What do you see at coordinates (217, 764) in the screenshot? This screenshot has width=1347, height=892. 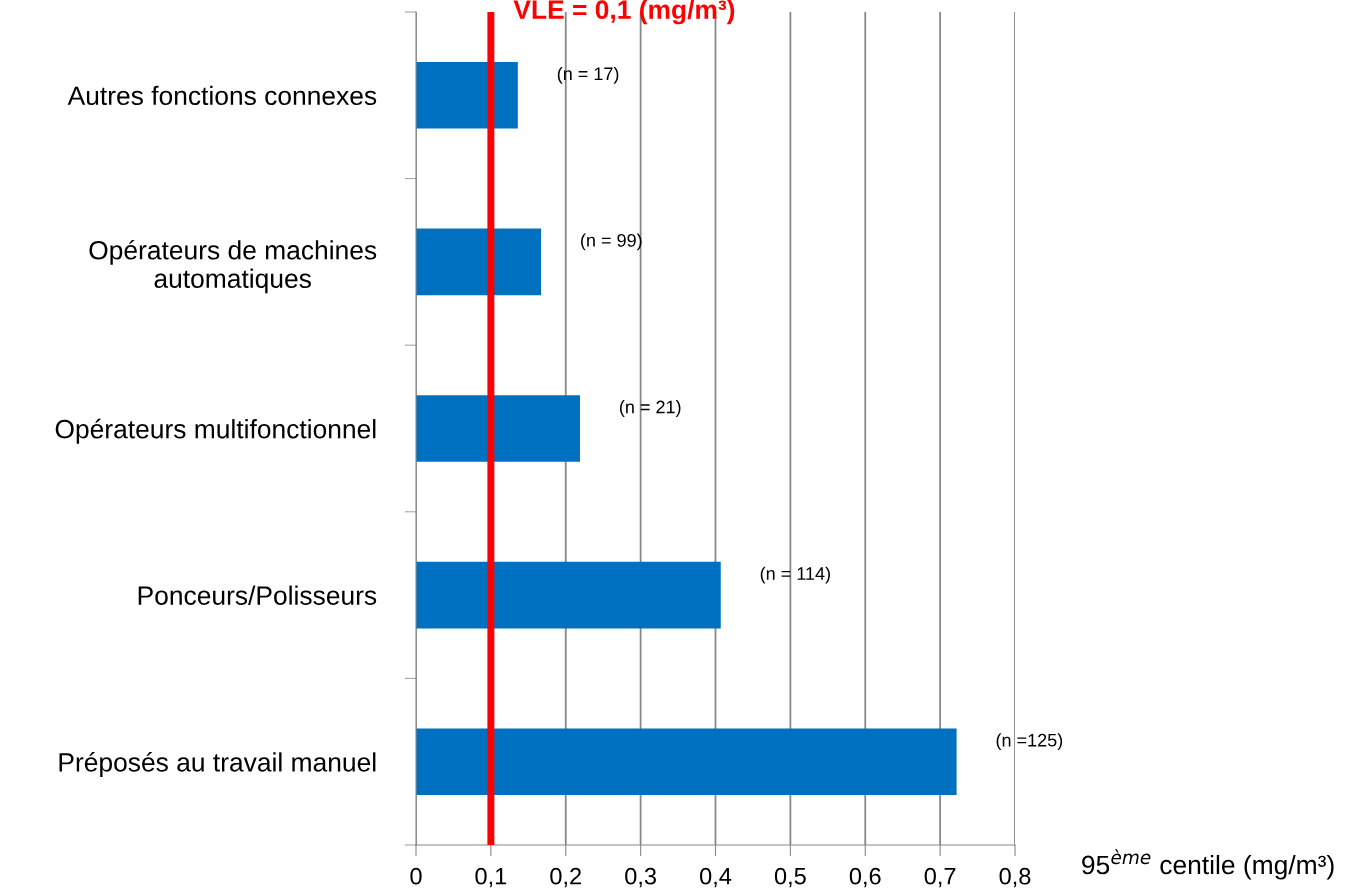 I see `y-tick-label: Préposés au travail manuel` at bounding box center [217, 764].